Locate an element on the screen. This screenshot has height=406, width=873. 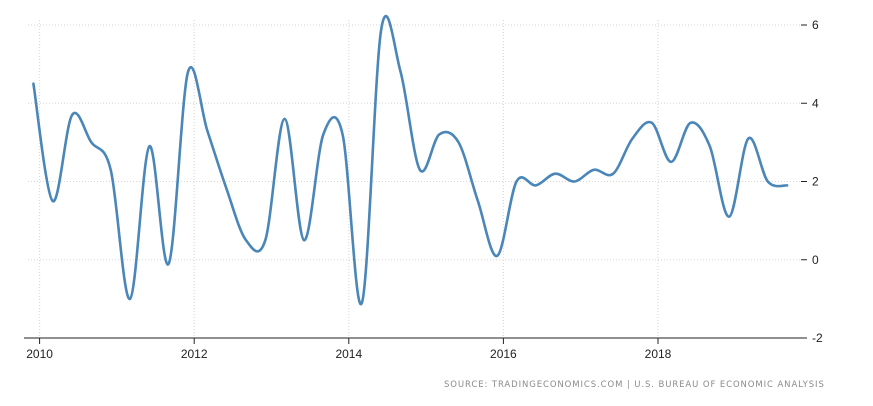
x-tick-label: 2010 is located at coordinates (39, 354).